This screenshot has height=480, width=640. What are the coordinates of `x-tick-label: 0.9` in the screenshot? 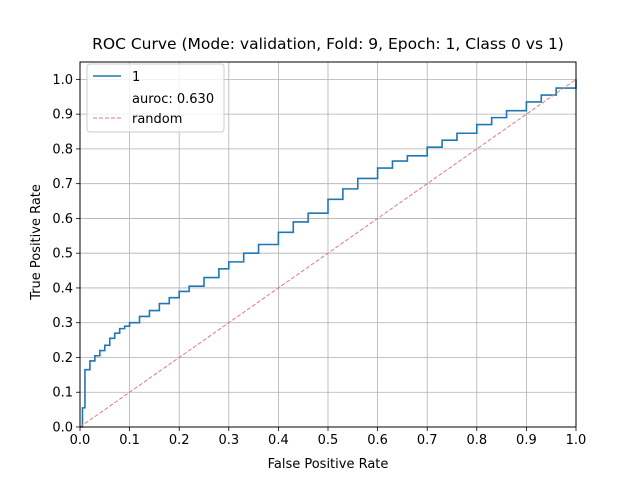 It's located at (526, 440).